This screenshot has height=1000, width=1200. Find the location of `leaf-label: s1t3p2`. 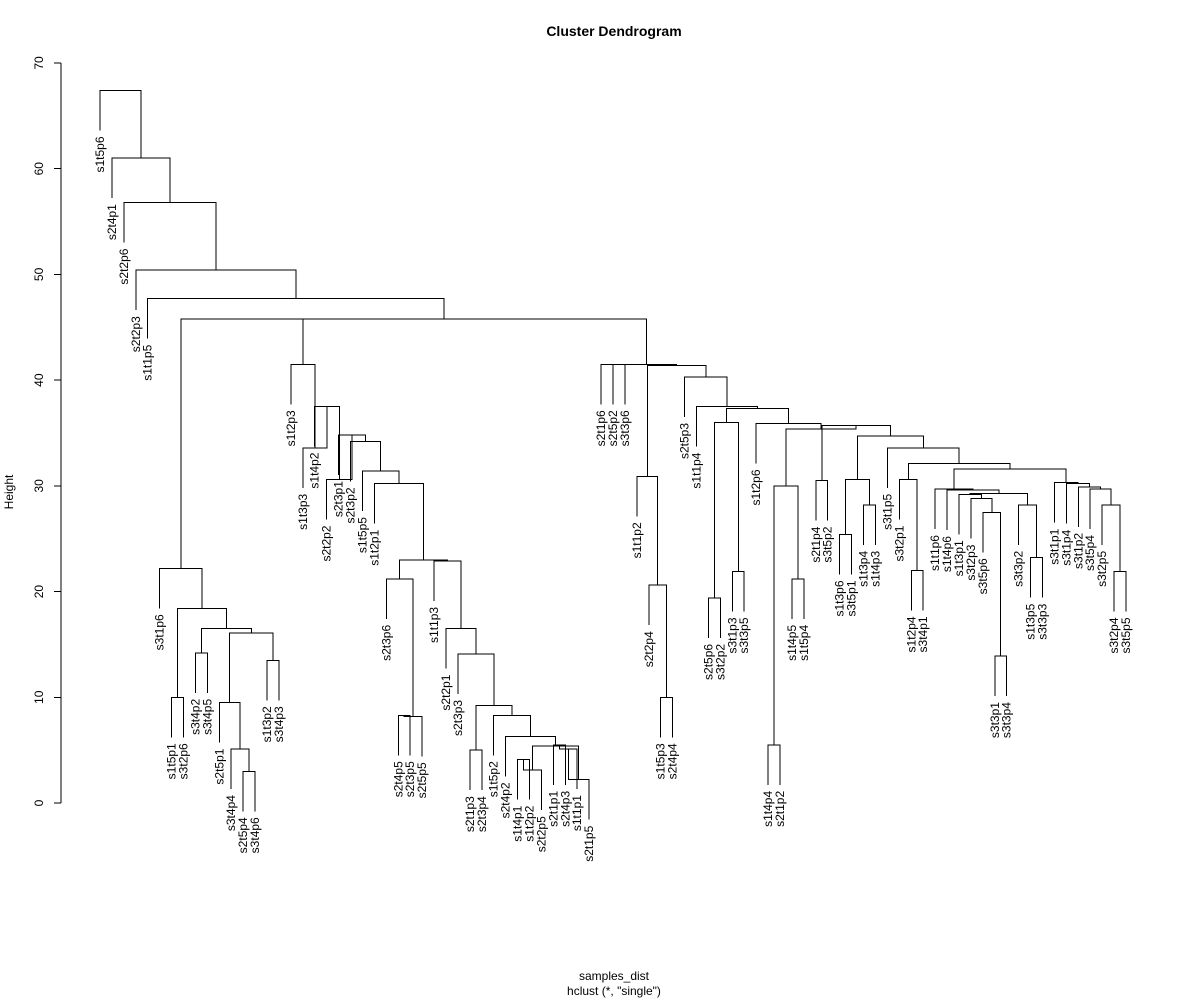

leaf-label: s1t3p2 is located at coordinates (267, 724).